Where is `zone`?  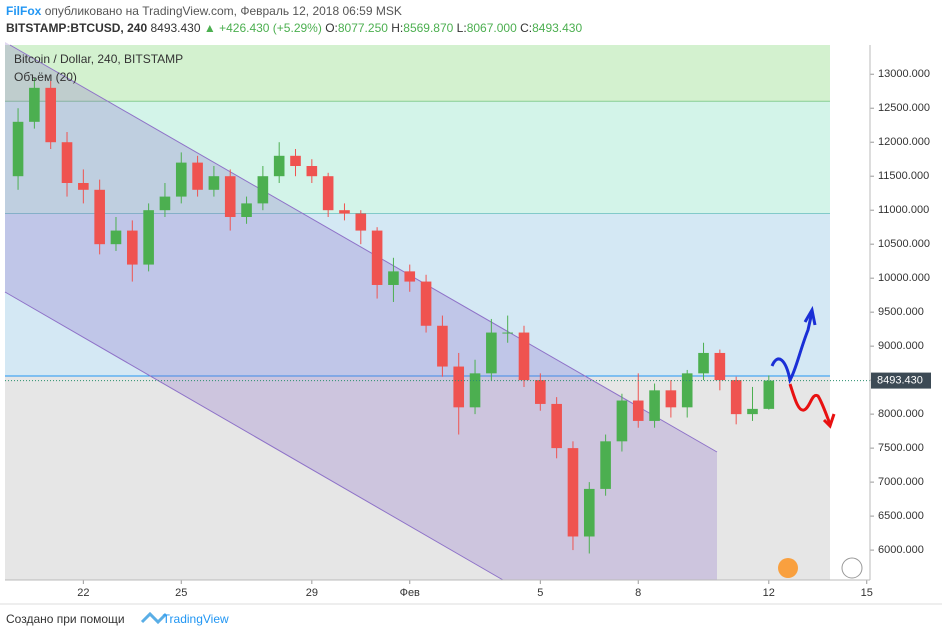
zone is located at coordinates (417, 73).